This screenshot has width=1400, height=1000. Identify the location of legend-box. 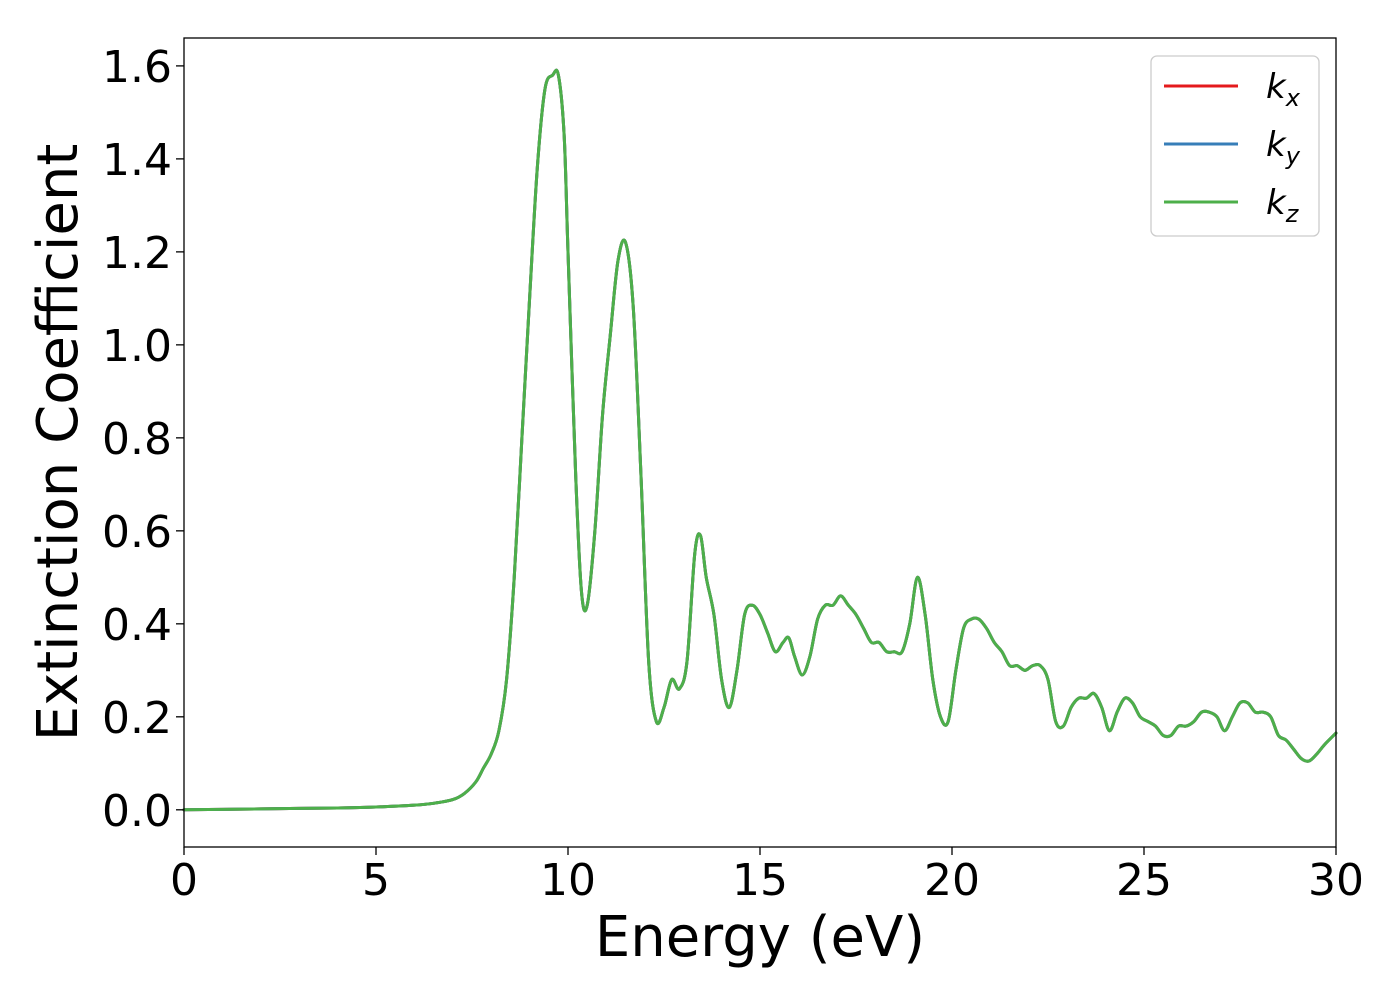
(1235, 146).